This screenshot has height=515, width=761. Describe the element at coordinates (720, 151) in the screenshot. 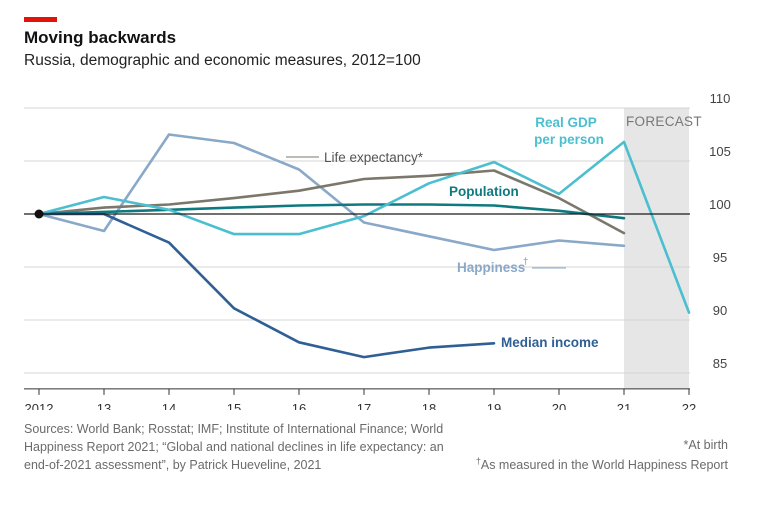

I see `y-tick-label-105: 105` at that location.